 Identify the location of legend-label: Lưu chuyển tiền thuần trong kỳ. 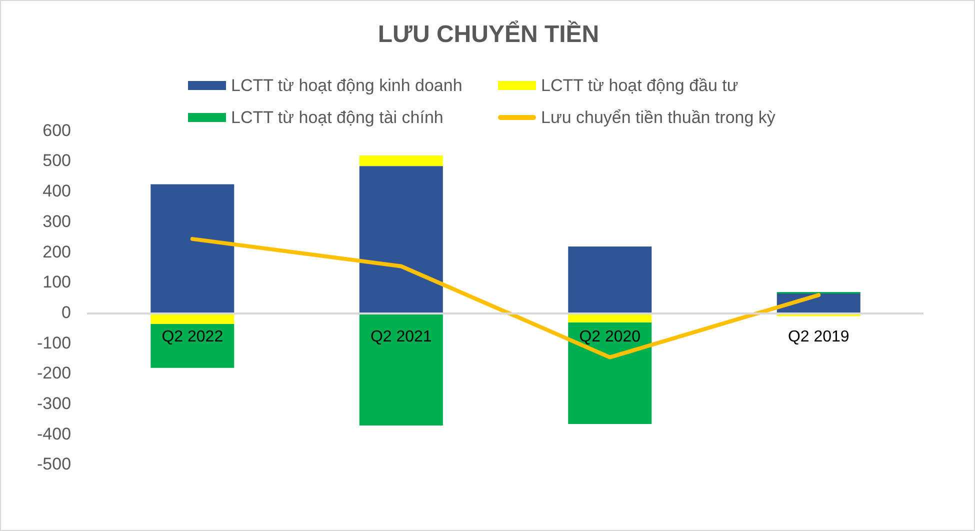
(658, 118).